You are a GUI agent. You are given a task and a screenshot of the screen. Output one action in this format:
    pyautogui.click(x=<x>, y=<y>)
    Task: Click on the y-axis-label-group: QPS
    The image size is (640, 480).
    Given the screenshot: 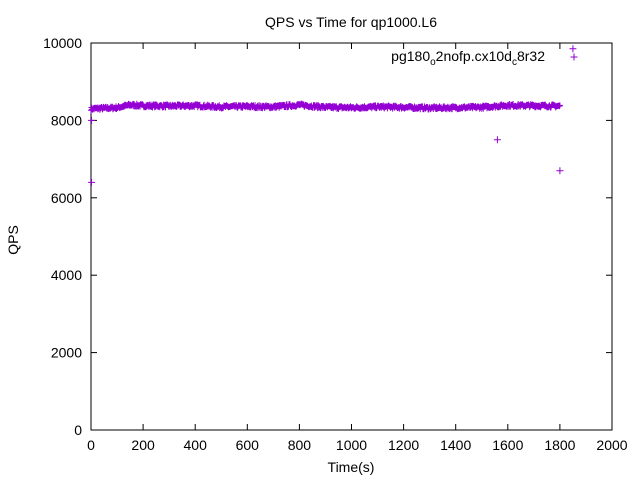 What is the action you would take?
    pyautogui.click(x=13, y=240)
    